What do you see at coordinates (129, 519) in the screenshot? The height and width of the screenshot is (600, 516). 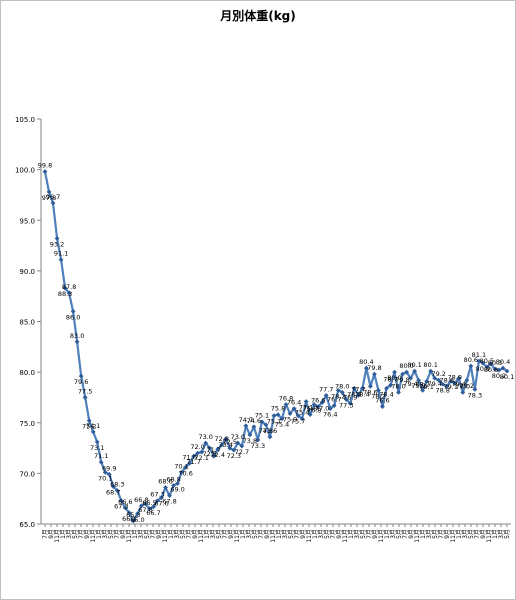 I see `data-label: 66.1` at bounding box center [129, 519].